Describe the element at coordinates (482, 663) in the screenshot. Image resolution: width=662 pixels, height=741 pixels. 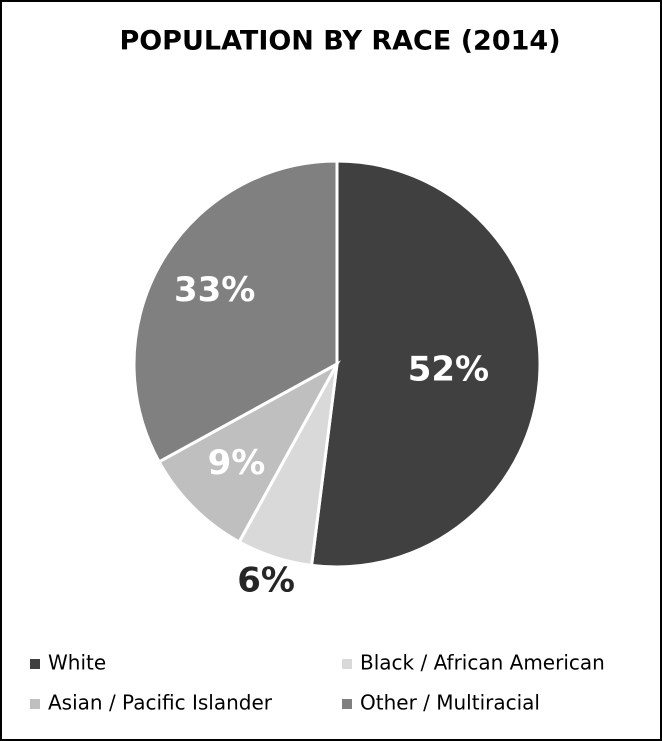
I see `legend-label: Black / African American` at that location.